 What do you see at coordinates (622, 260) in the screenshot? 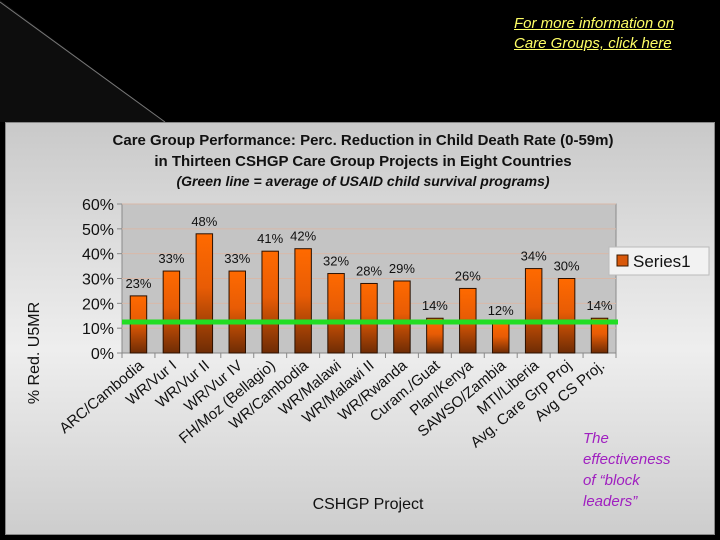
I see `legend-swatch` at bounding box center [622, 260].